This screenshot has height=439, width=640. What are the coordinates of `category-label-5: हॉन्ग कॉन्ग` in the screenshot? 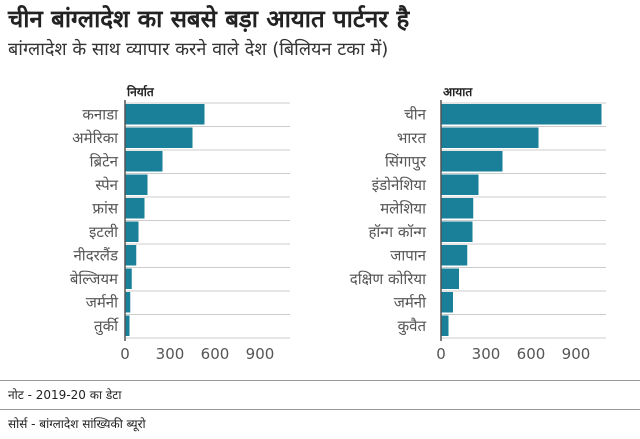 It's located at (397, 232).